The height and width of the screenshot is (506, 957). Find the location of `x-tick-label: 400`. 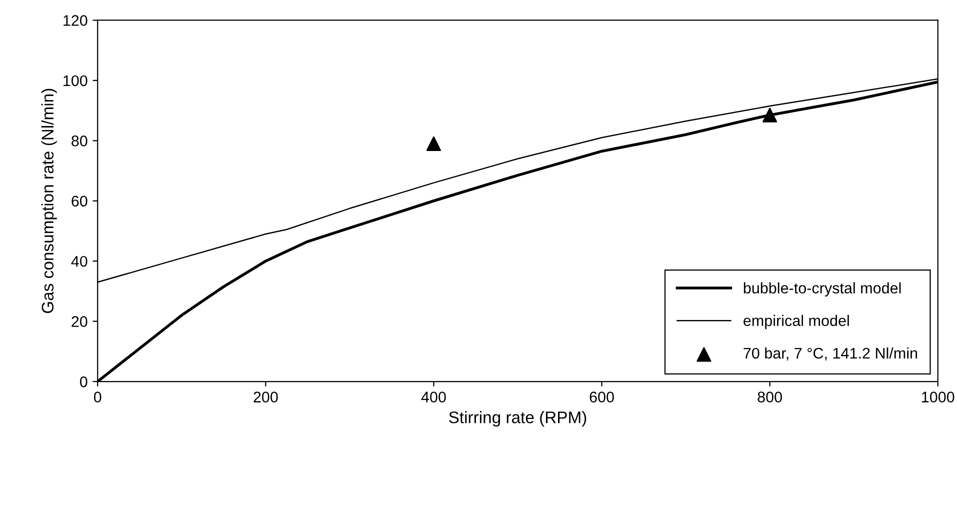

x-tick-label: 400 is located at coordinates (433, 397).